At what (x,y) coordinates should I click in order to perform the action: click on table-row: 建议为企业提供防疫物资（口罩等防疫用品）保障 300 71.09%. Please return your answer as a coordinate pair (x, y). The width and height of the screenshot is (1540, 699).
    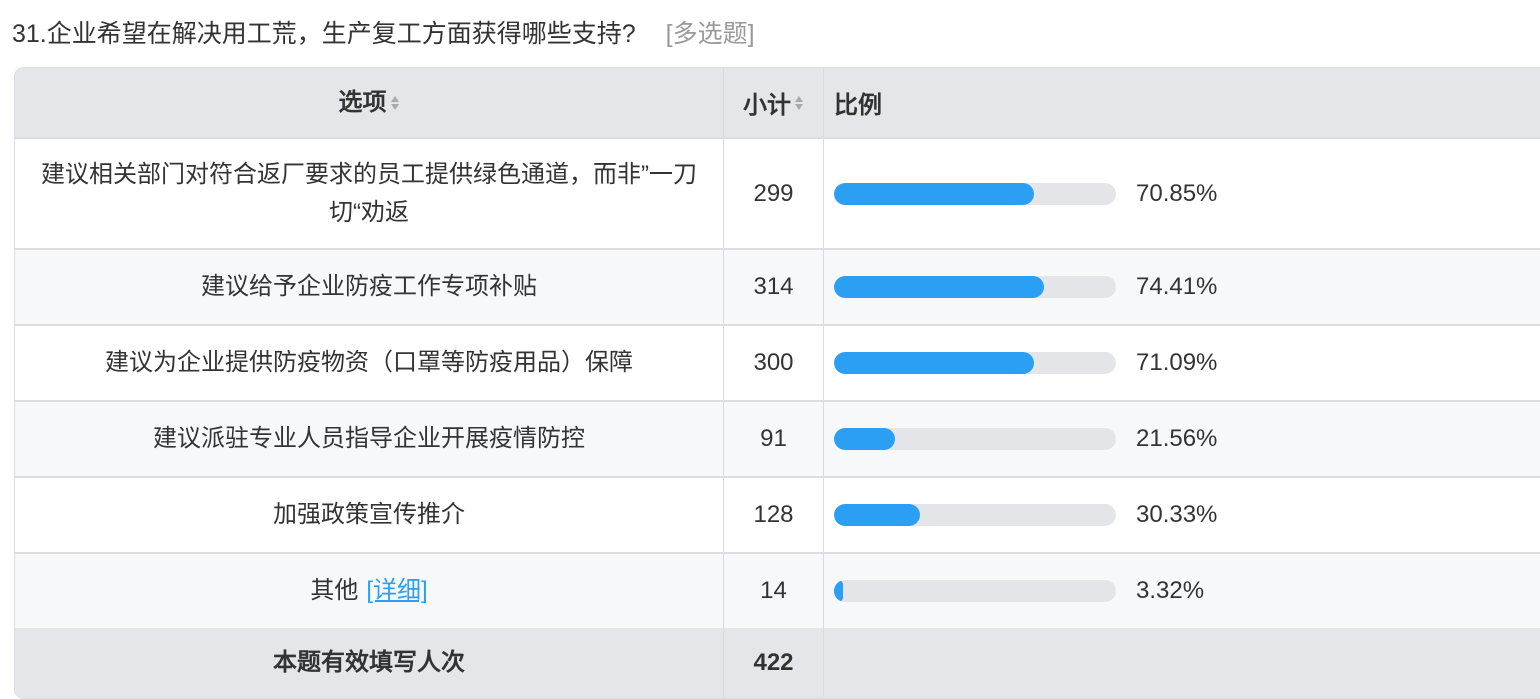
    Looking at the image, I should click on (777, 364).